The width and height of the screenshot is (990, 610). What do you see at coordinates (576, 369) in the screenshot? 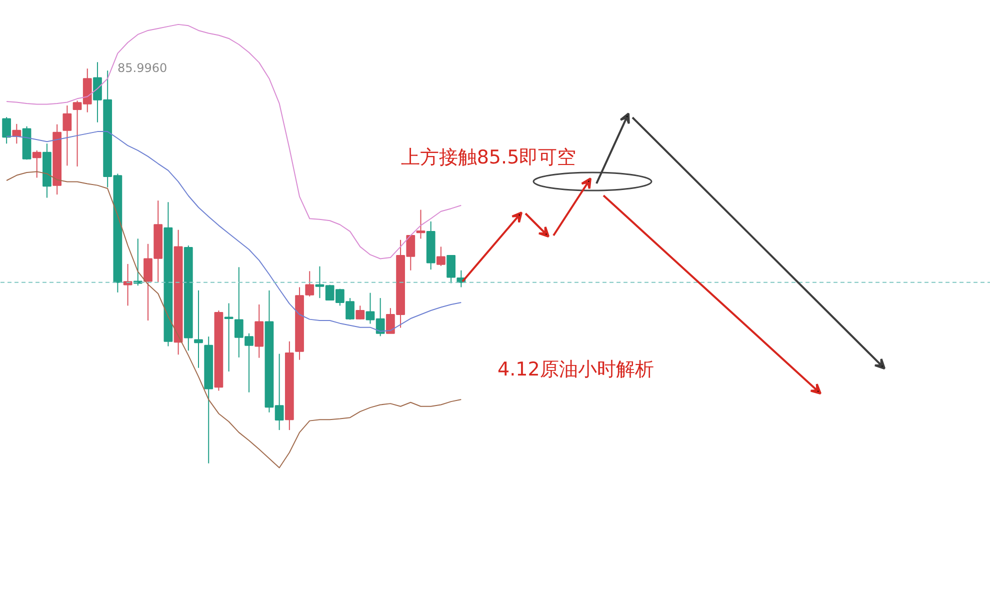
I see `text: 4.12原油小时解析` at bounding box center [576, 369].